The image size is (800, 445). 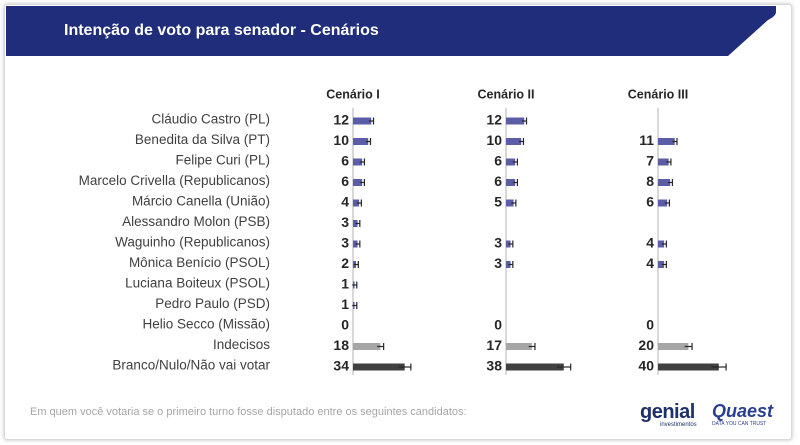 What do you see at coordinates (197, 283) in the screenshot?
I see `category-label-luciana-boiteux-psol: Luciana Boiteux (PSOL)` at bounding box center [197, 283].